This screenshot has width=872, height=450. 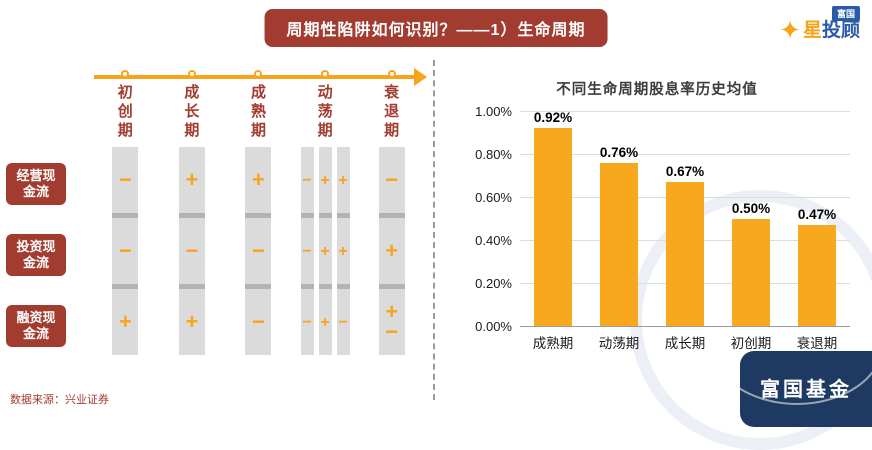 I want to click on y-axis-tick-label: 0.40%, so click(x=493, y=240).